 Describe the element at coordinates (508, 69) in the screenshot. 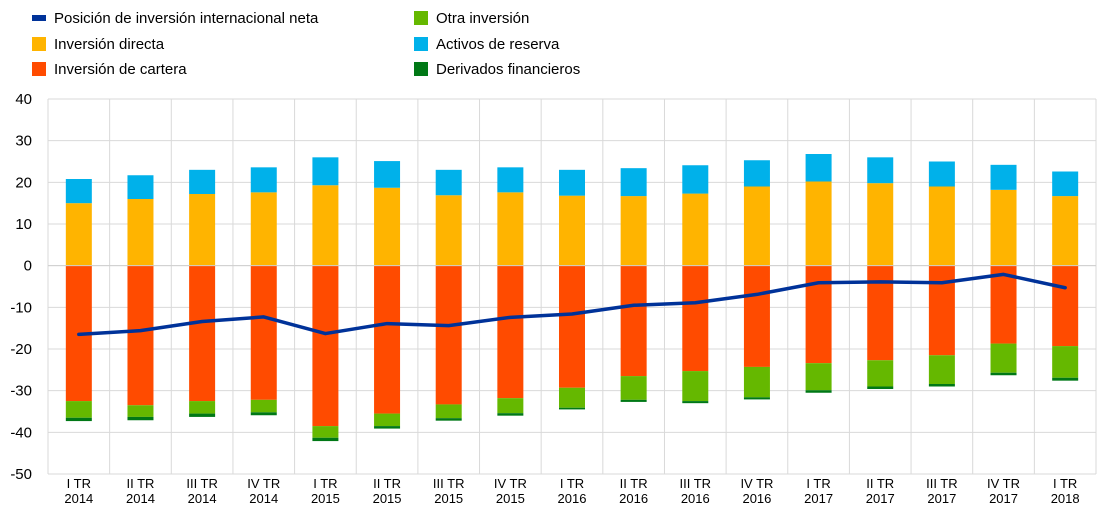

I see `legend-label-derivados-financieros: Derivados financieros` at that location.